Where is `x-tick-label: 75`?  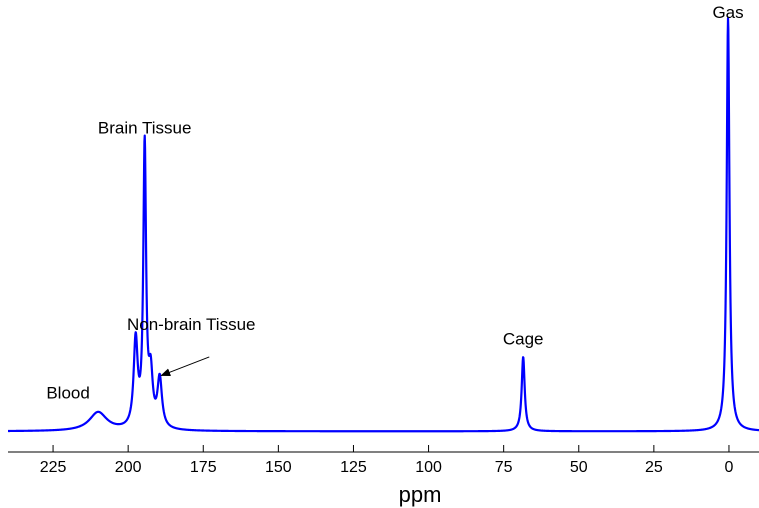
x-tick-label: 75 is located at coordinates (504, 467).